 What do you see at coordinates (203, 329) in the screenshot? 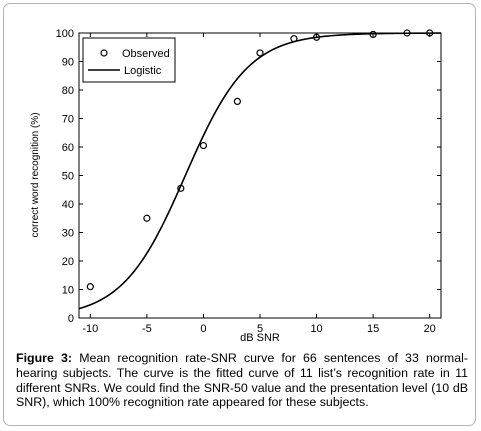
I see `x-tick-label: 0` at bounding box center [203, 329].